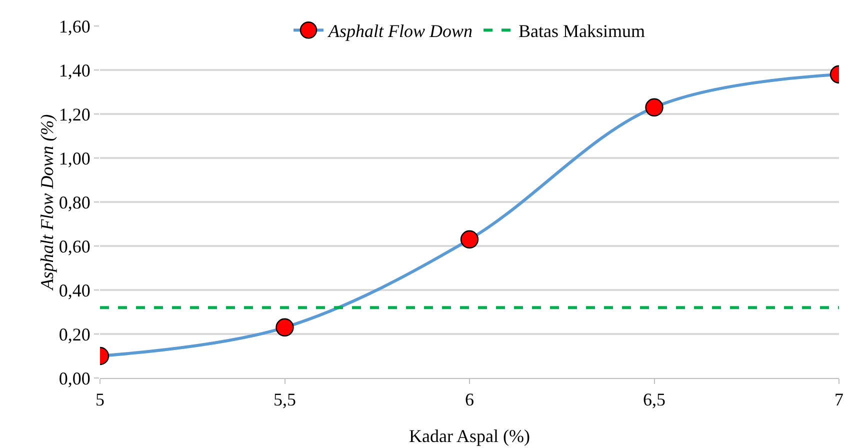 This screenshot has width=851, height=448. Describe the element at coordinates (100, 400) in the screenshot. I see `x-tick-label: 5` at that location.